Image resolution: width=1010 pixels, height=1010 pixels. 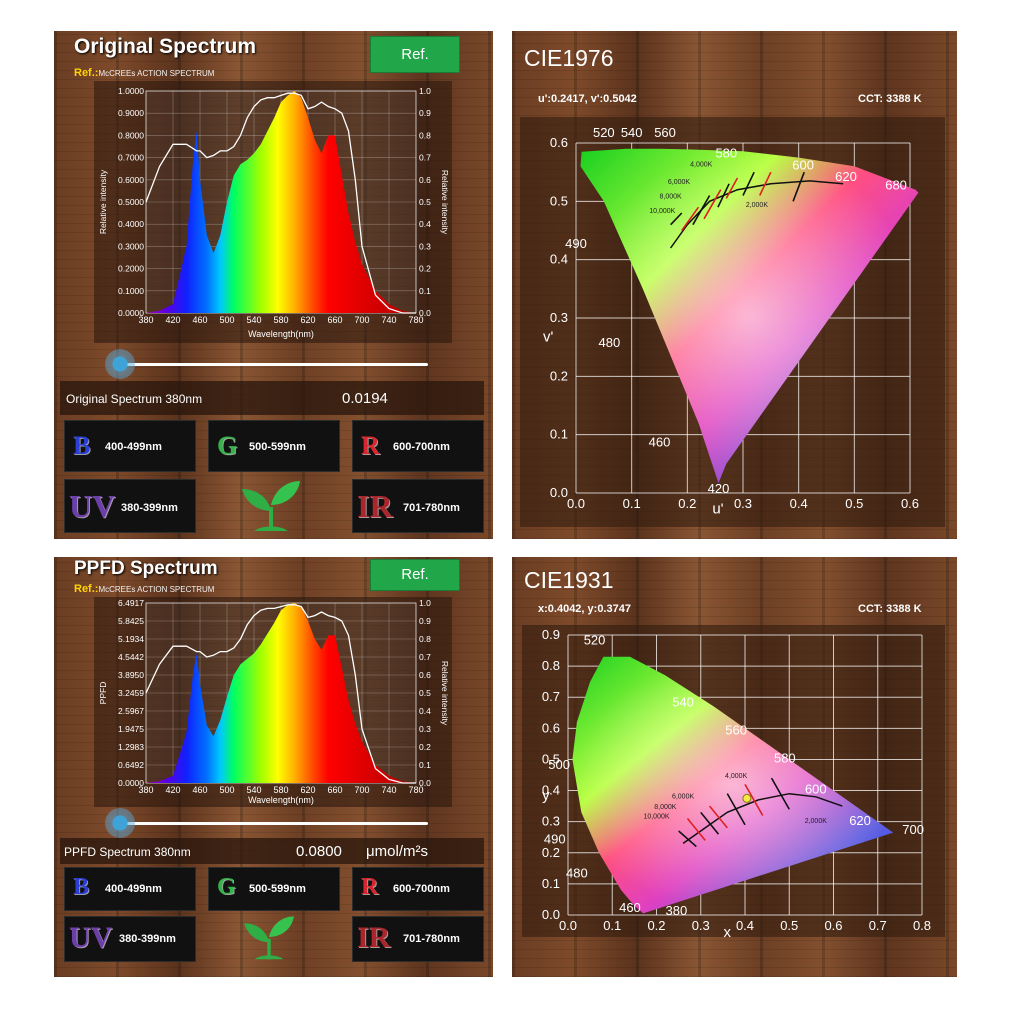 I want to click on cct-label: 4,000K, so click(x=701, y=164).